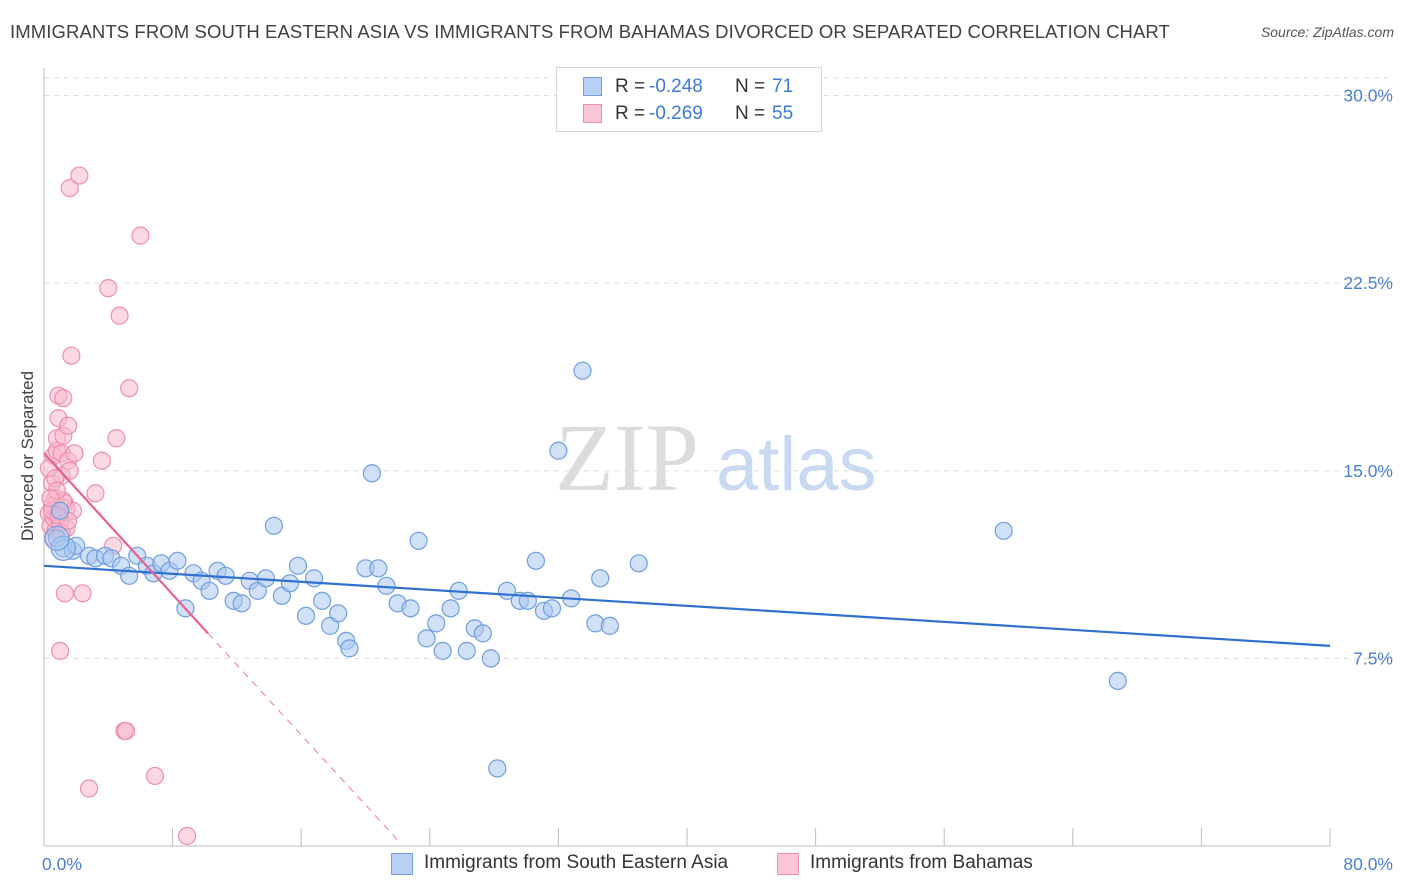 Image resolution: width=1406 pixels, height=892 pixels. I want to click on stats-legend: R = -0.248 N = 71 R = -0.269 N = 55, so click(689, 99).